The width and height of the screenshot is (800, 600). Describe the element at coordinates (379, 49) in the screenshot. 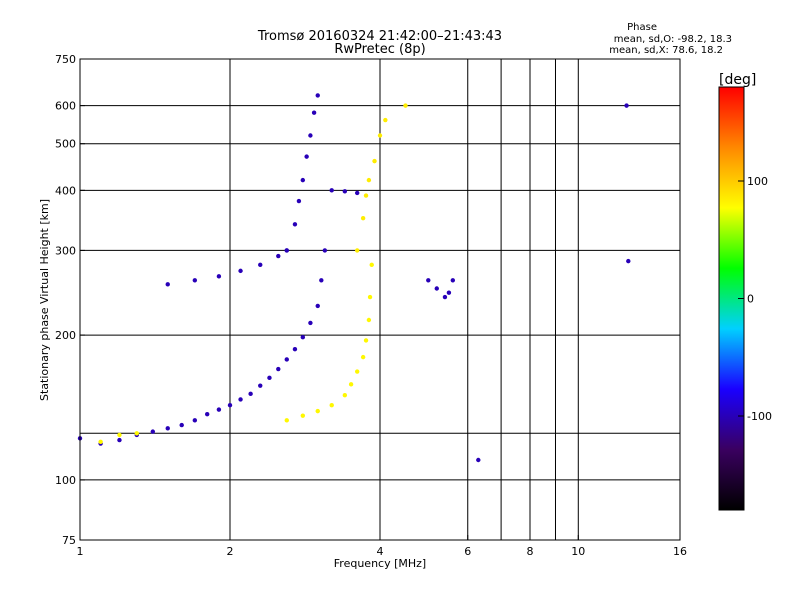

I see `chart-subtitle: RwPretec (8p)` at that location.